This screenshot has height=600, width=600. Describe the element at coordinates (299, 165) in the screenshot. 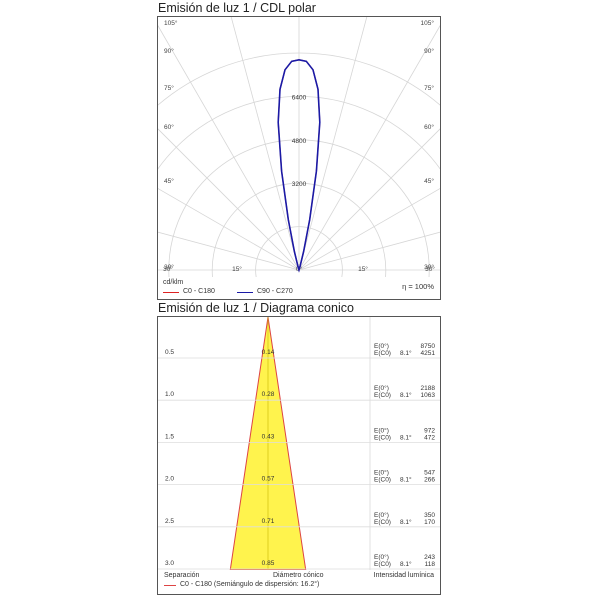

I see `polar-curve-c90-c270` at that location.